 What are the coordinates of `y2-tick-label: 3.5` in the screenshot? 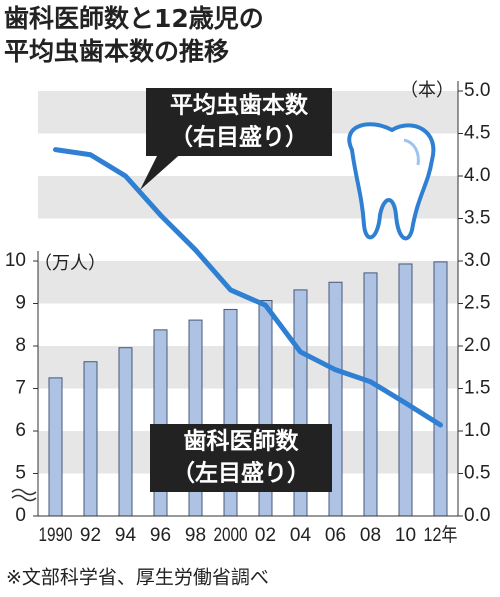 It's located at (477, 218).